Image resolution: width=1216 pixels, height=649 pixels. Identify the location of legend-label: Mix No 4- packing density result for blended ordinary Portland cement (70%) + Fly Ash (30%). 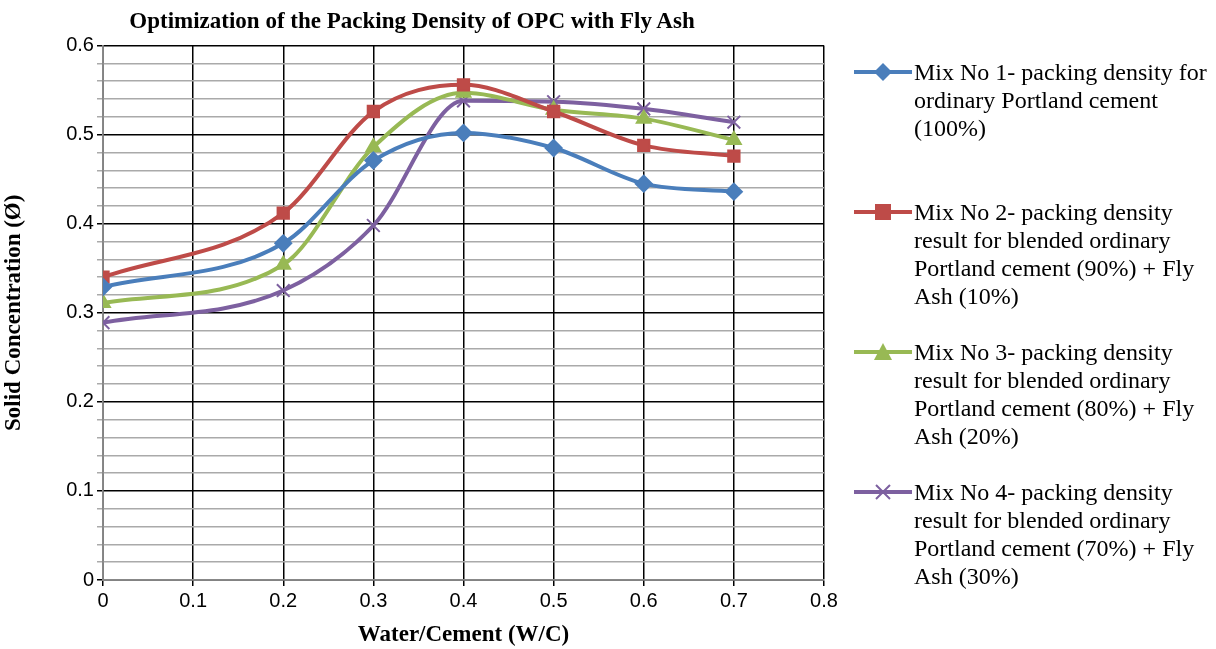
(1055, 534).